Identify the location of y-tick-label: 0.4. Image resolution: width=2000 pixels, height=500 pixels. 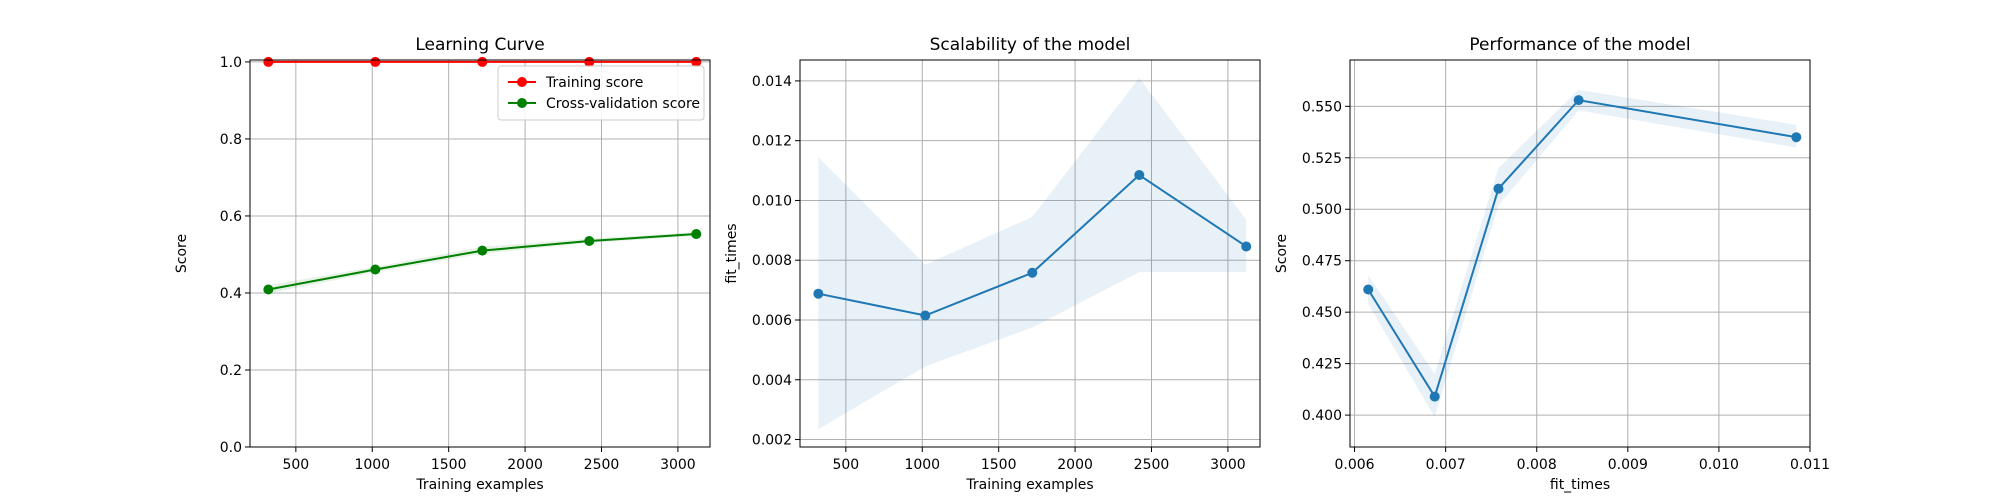
(231, 294).